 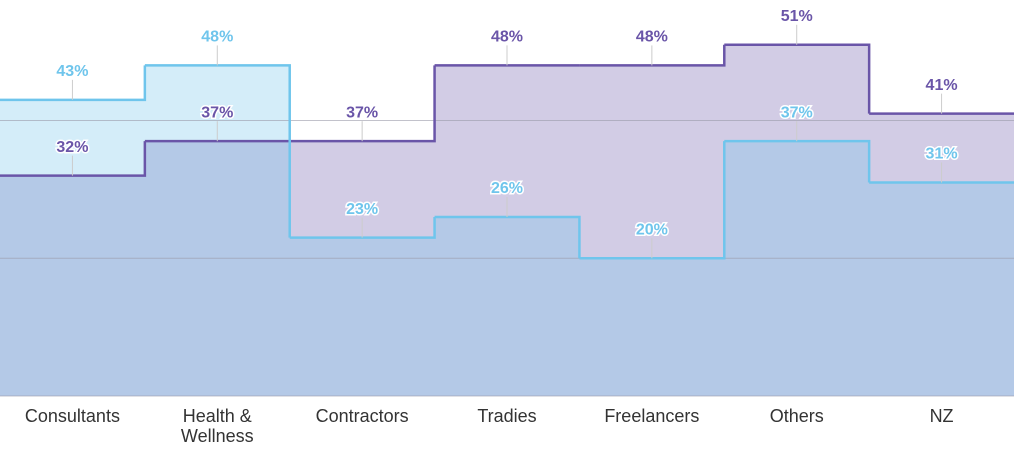 I want to click on x-tick-label: Consultants, so click(x=72, y=416).